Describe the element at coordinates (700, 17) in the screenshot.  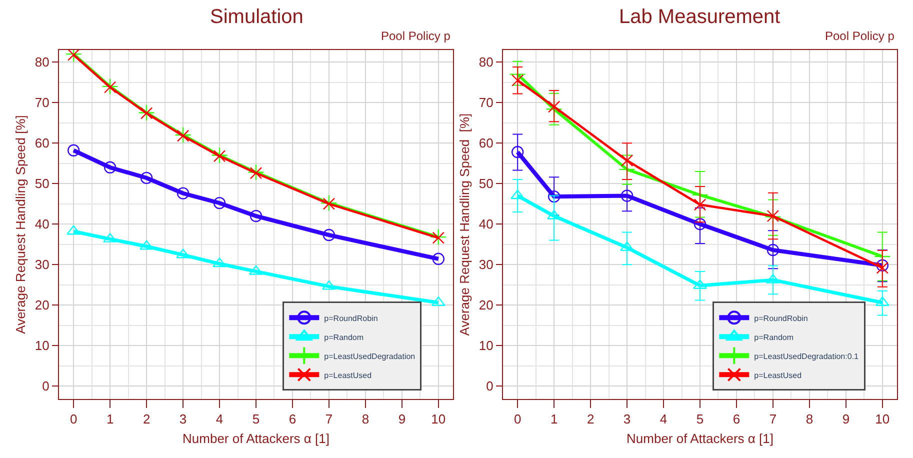
I see `chart-title: Lab Measurement` at that location.